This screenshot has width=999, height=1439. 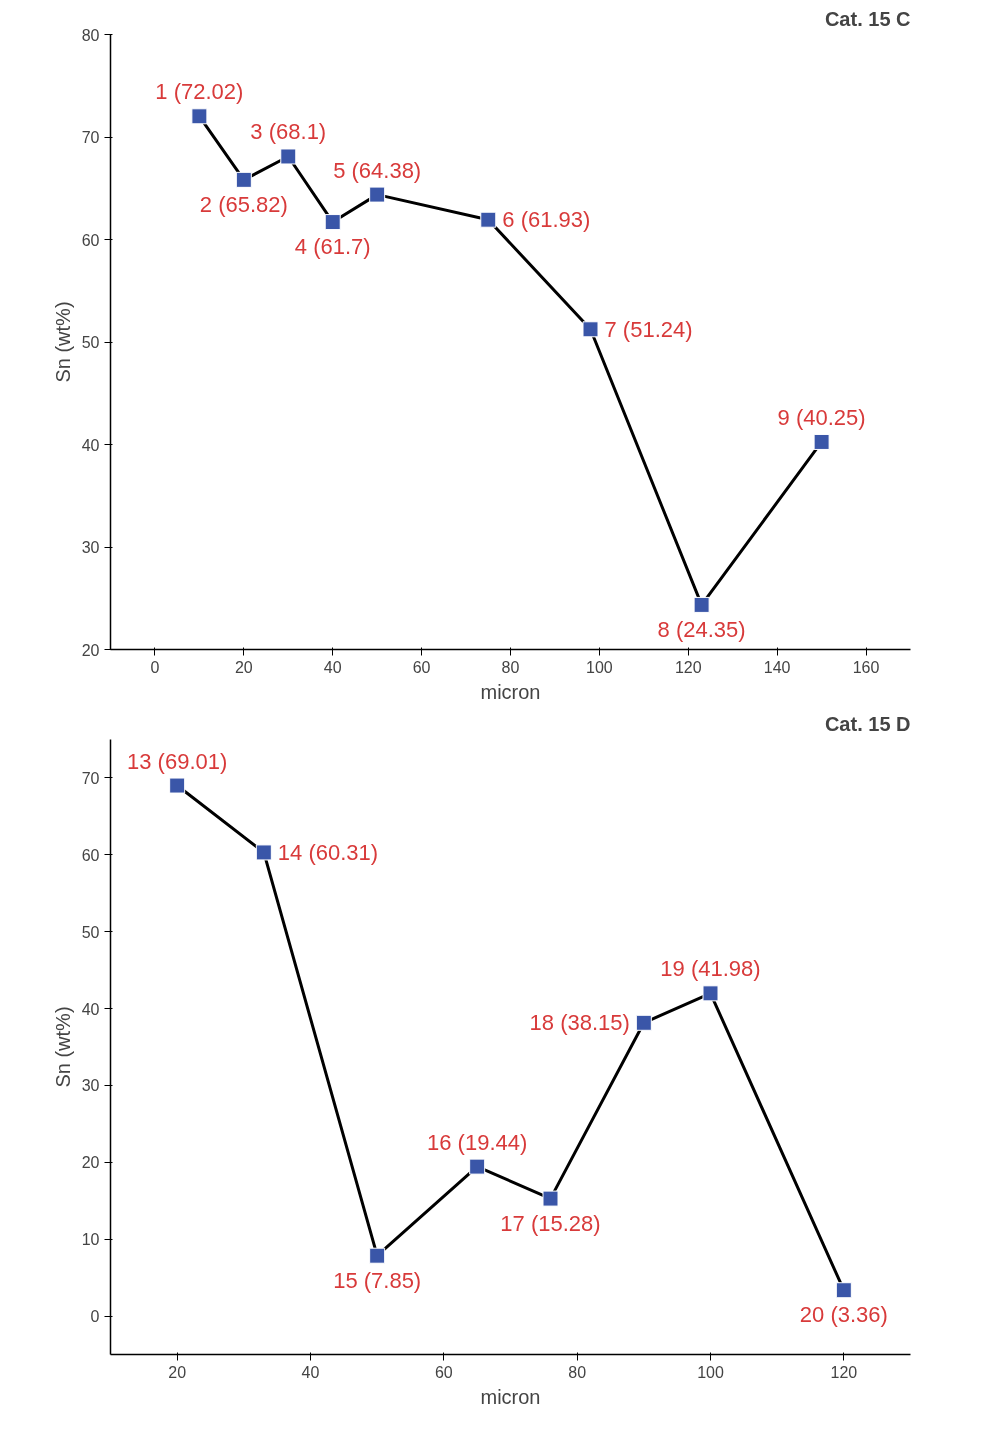 What do you see at coordinates (866, 667) in the screenshot?
I see `x-tick-label: 160` at bounding box center [866, 667].